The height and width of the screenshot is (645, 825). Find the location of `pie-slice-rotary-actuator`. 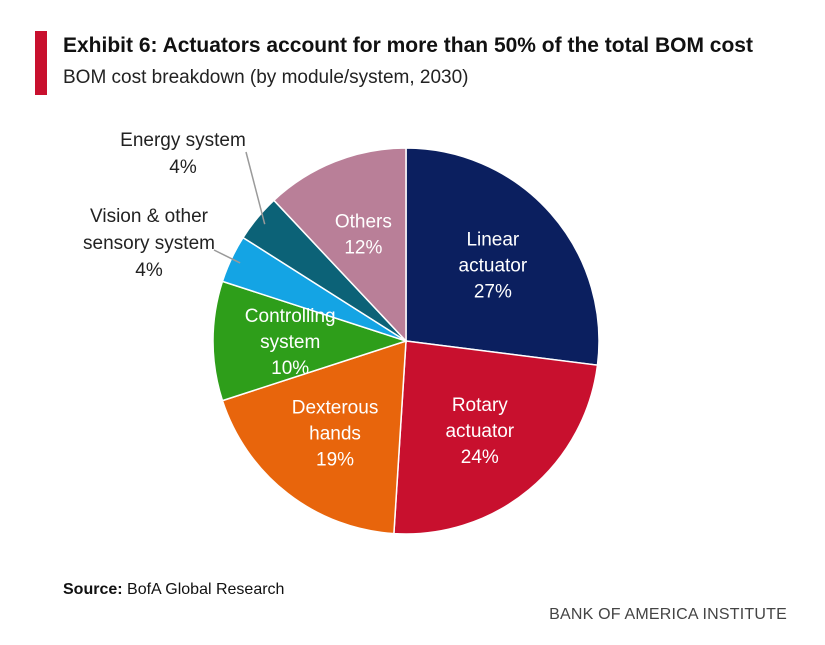

pie-slice-rotary-actuator is located at coordinates (496, 437).